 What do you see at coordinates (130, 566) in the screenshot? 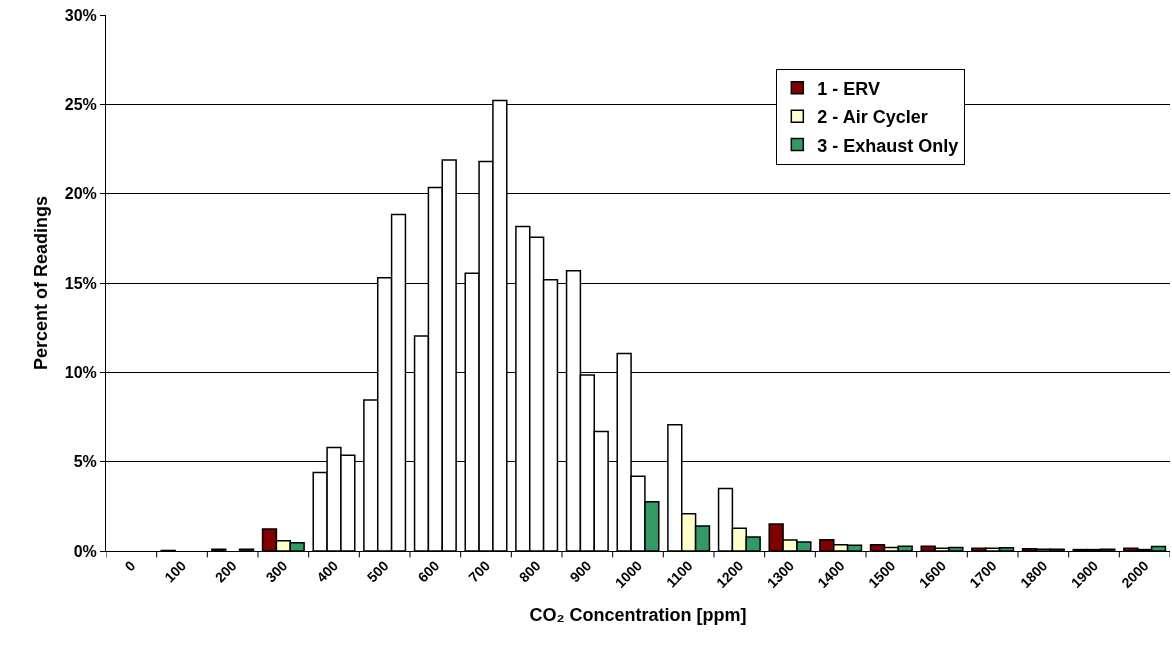
I see `x-tick-label: 0` at bounding box center [130, 566].